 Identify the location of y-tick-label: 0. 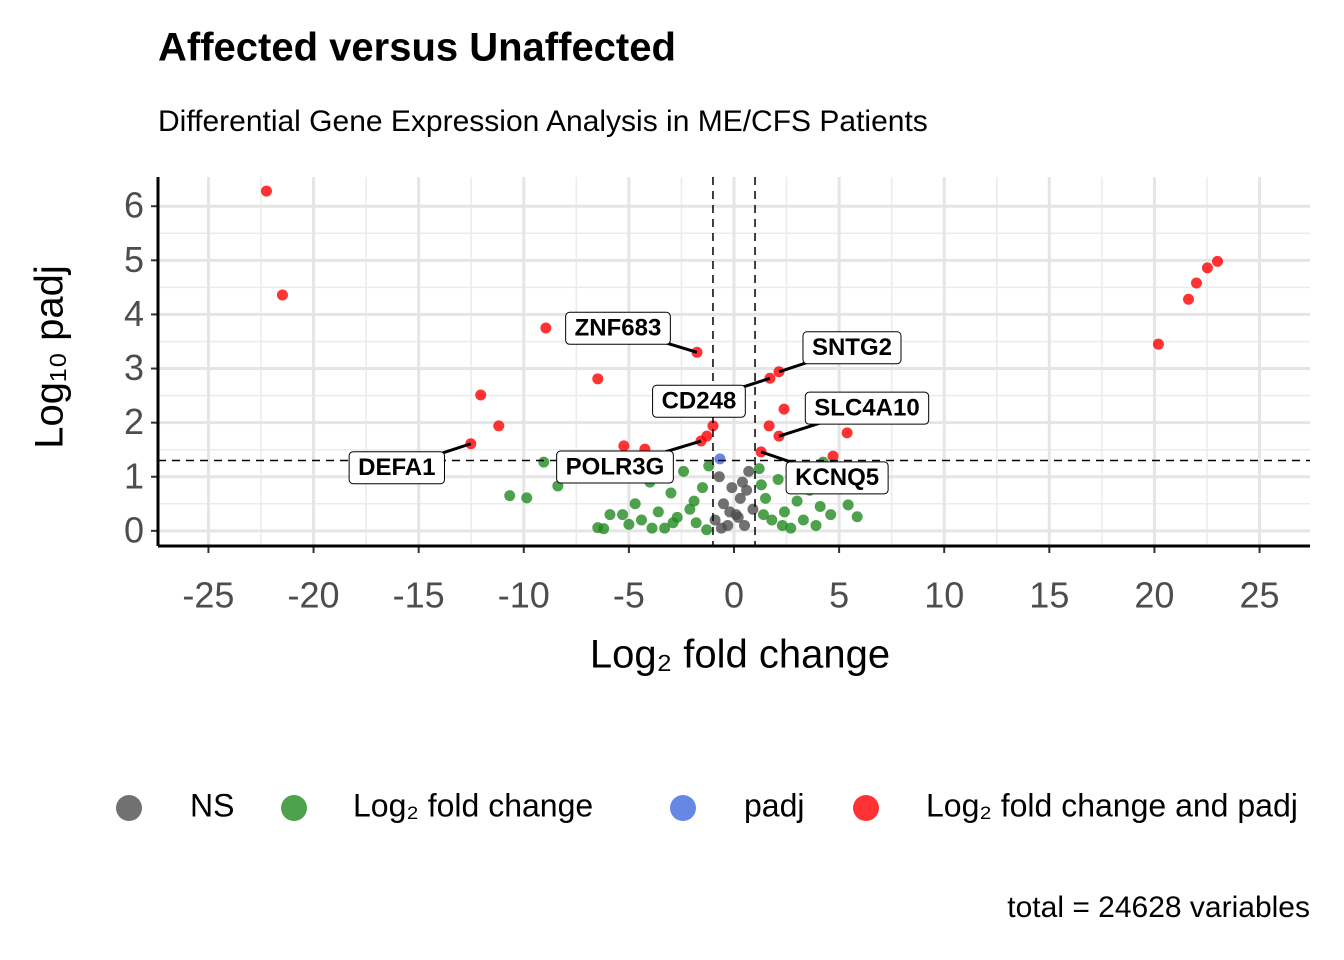
(134, 529).